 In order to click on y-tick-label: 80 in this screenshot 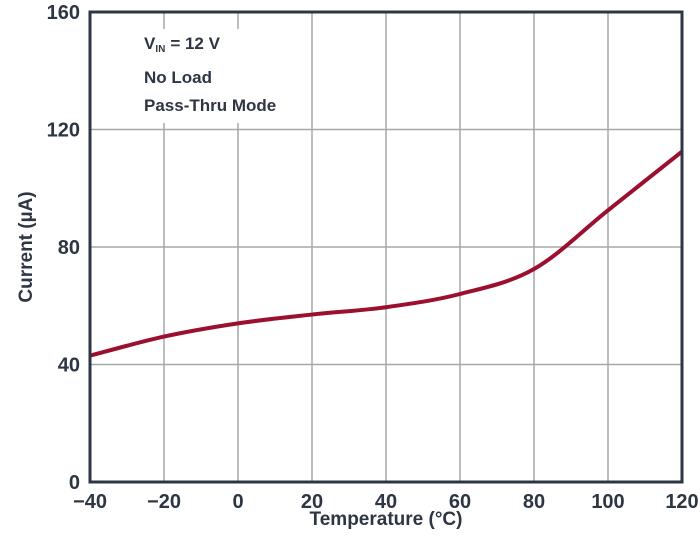, I will do `click(69, 248)`.